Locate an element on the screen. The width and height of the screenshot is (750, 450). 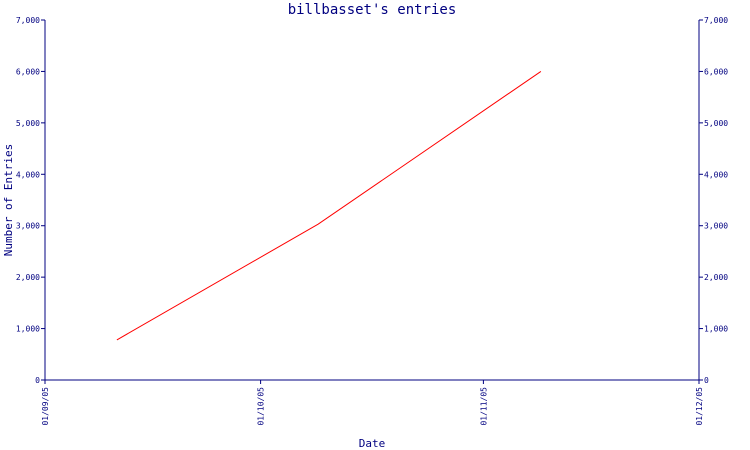
x-tick-label: 01/09/05 is located at coordinates (45, 406).